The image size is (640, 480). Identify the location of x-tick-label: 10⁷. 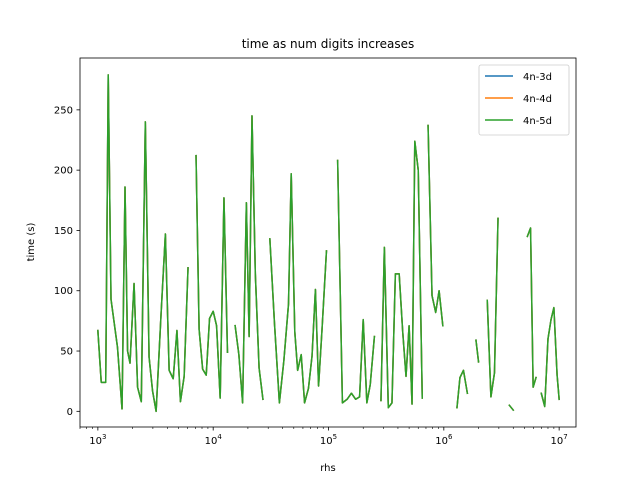
(559, 440).